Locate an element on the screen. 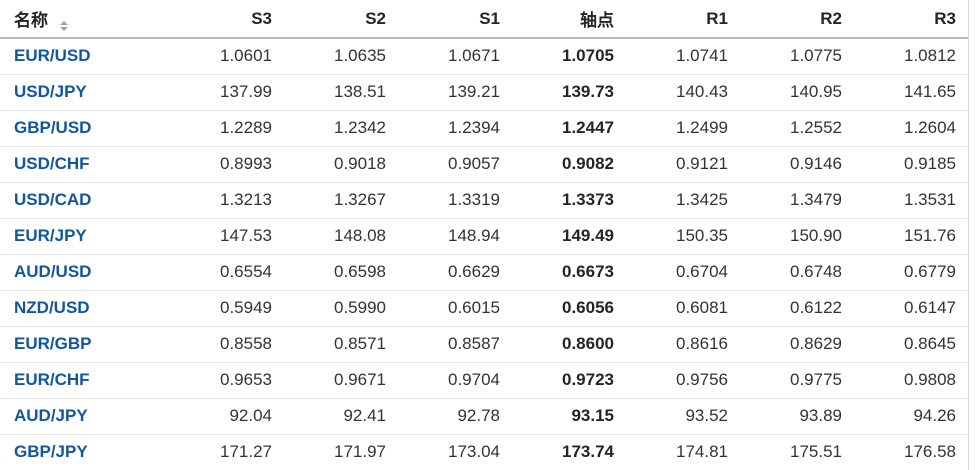 This screenshot has height=470, width=978. cell-s3: 1.0601 is located at coordinates (227, 56).